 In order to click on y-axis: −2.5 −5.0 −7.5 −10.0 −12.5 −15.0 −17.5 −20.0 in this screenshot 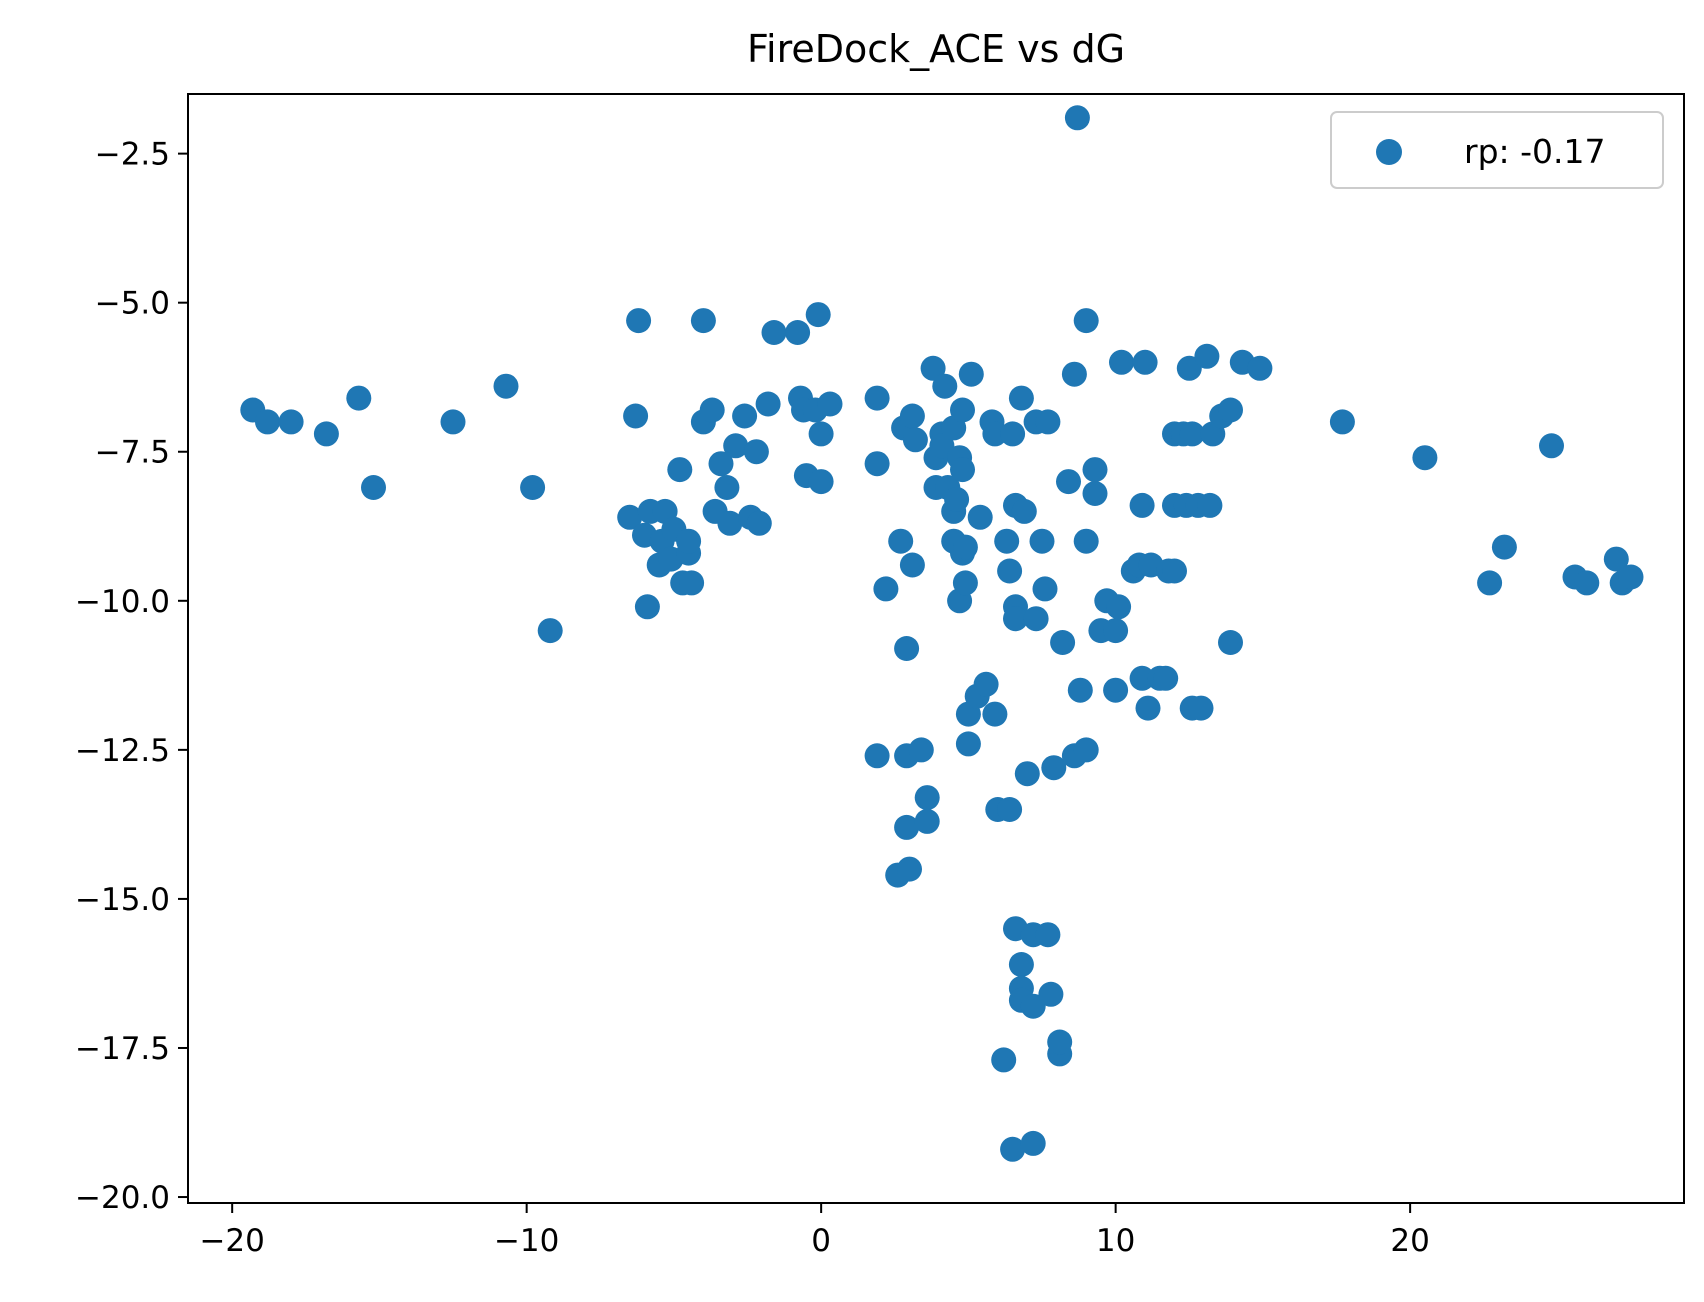, I will do `click(131, 676)`.